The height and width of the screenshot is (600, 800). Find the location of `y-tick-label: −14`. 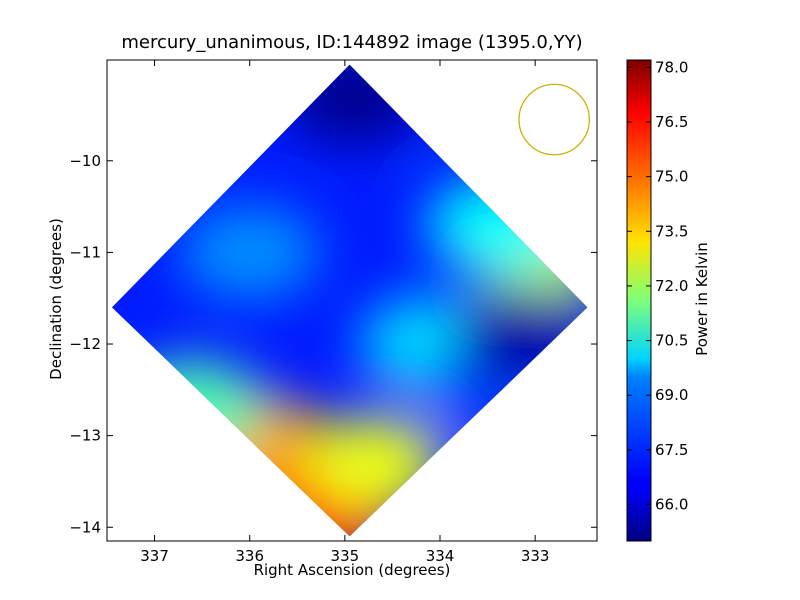

y-tick-label: −14 is located at coordinates (85, 527).